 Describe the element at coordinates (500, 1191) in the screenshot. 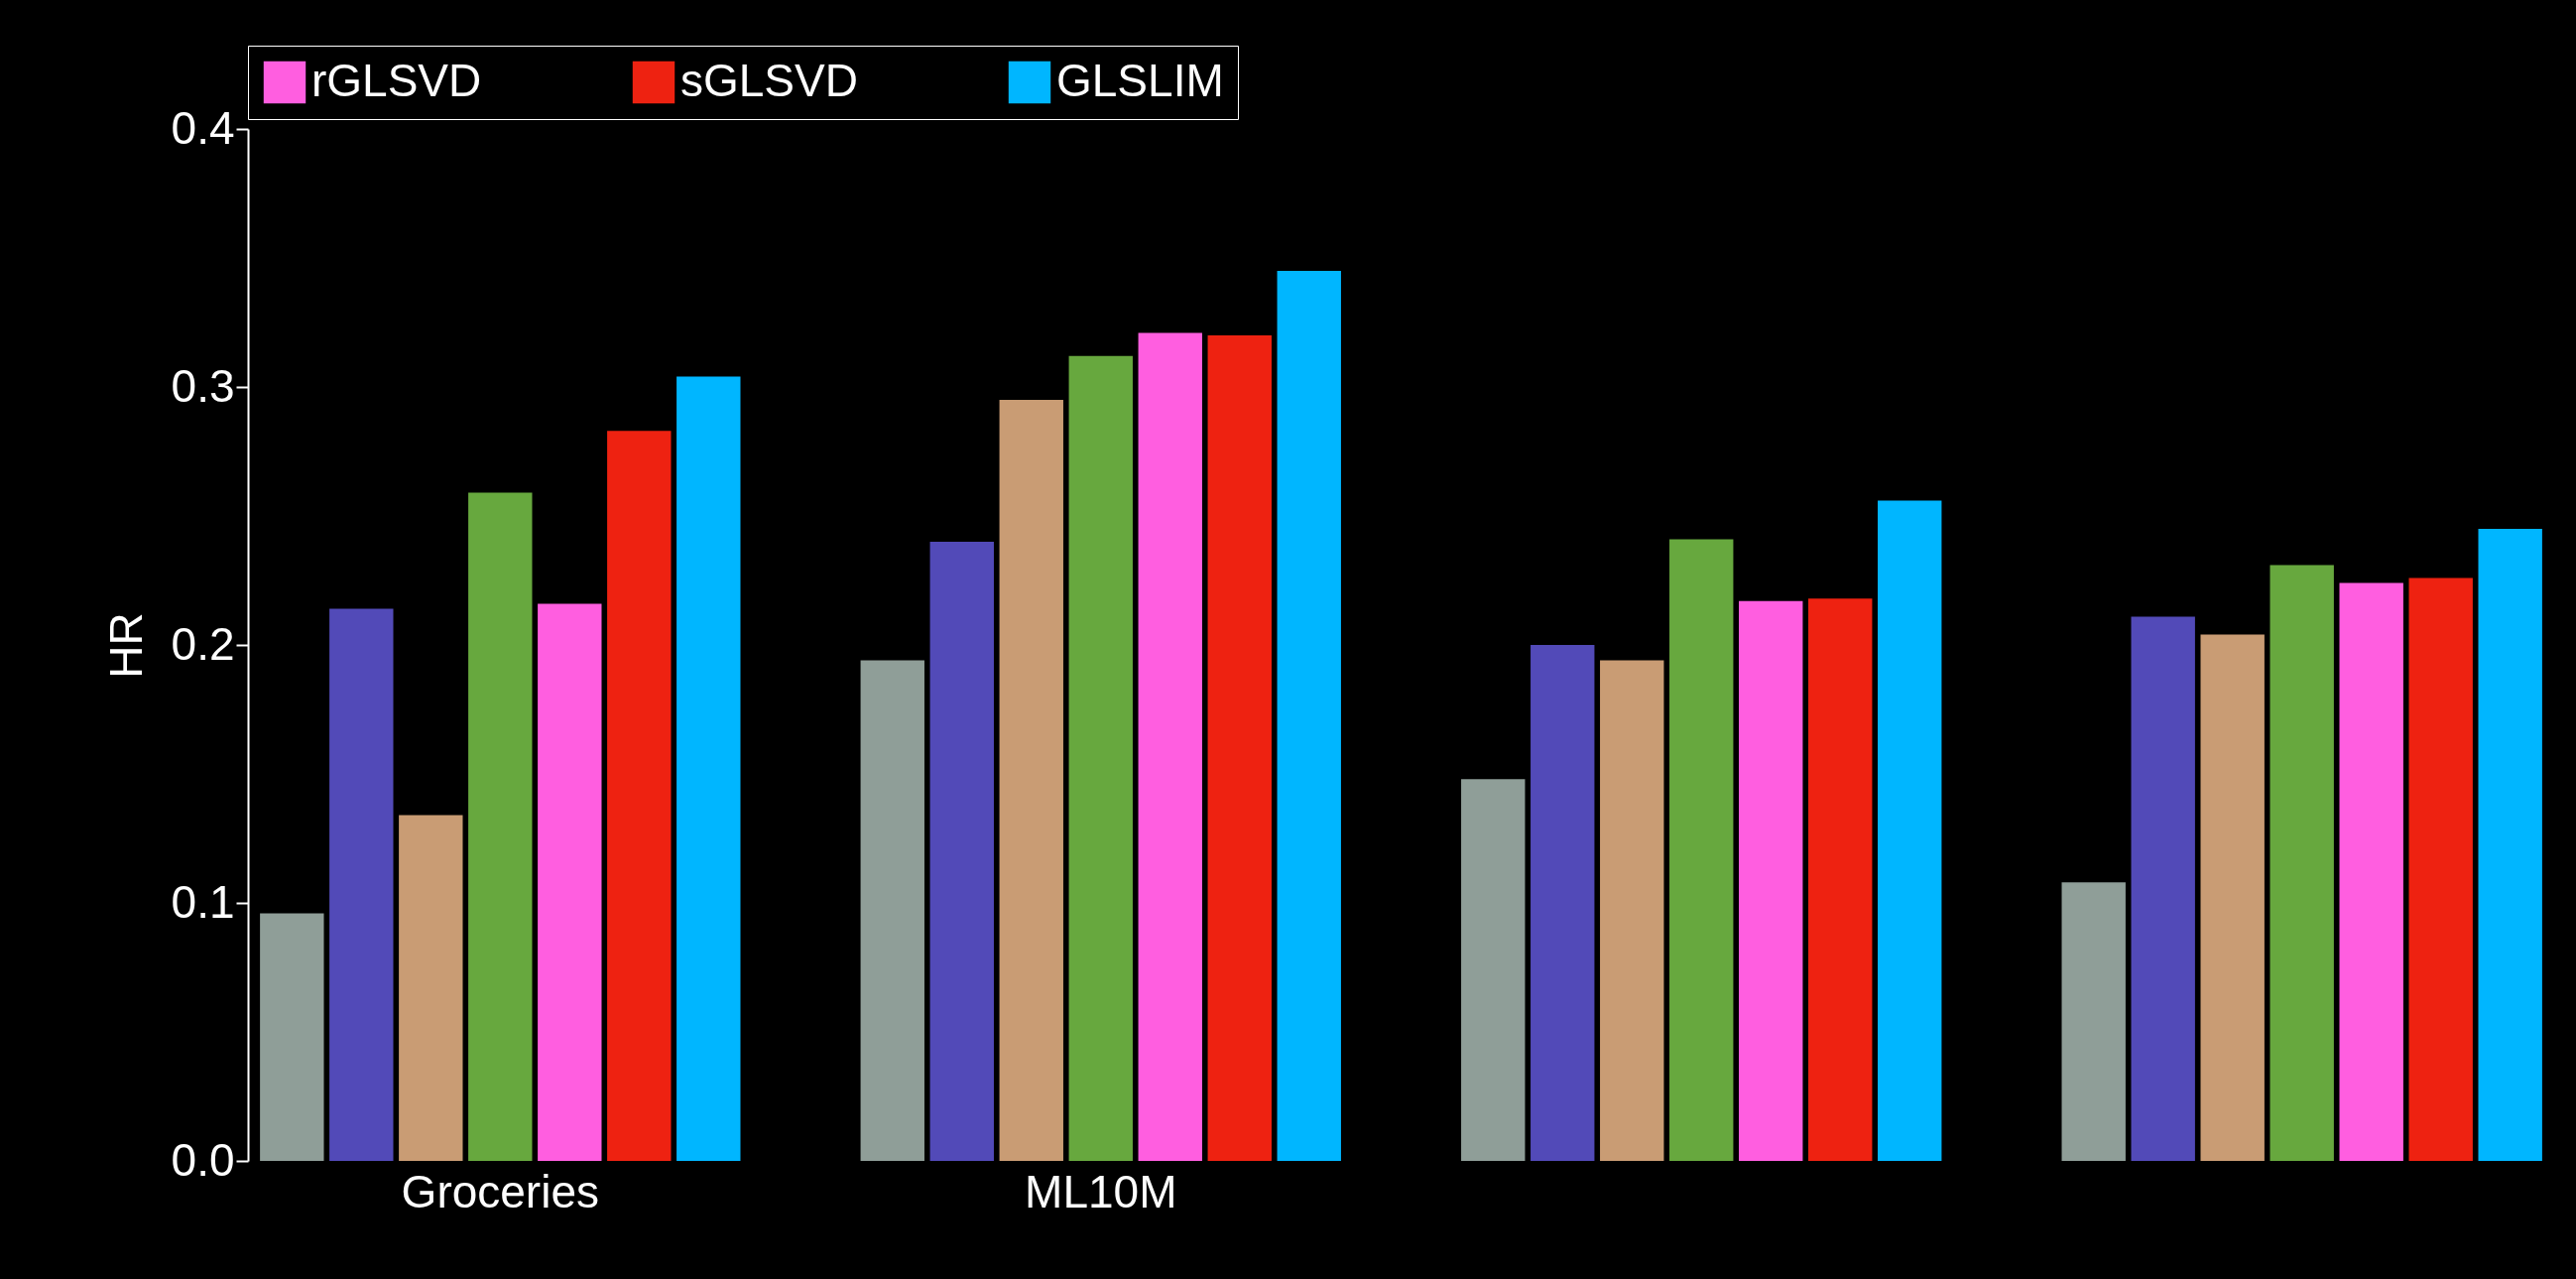

I see `x-tick-label: Groceries` at that location.